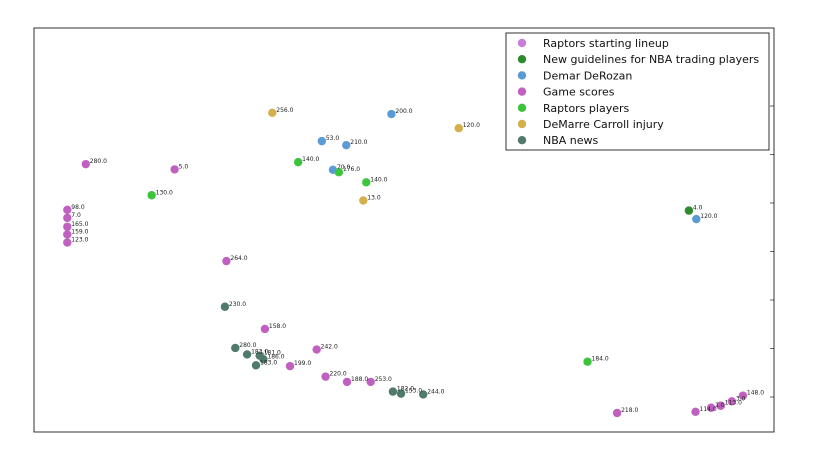 This screenshot has height=469, width=818. I want to click on data-label: 244.0, so click(435, 391).